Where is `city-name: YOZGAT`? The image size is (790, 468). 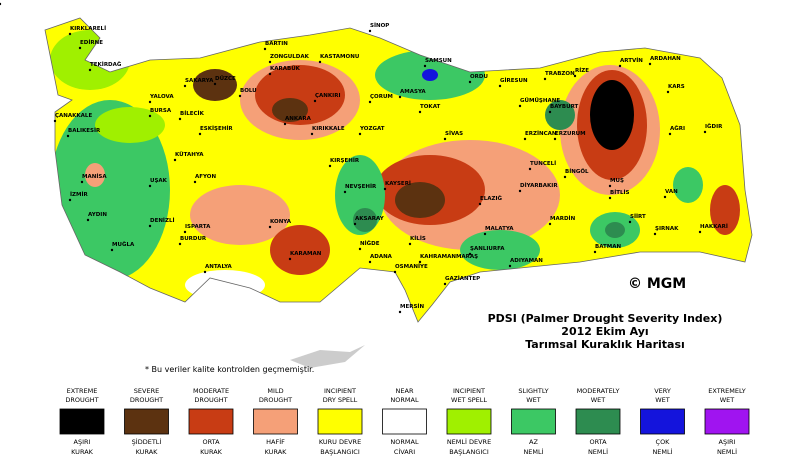
city-name: YOZGAT is located at coordinates (372, 129).